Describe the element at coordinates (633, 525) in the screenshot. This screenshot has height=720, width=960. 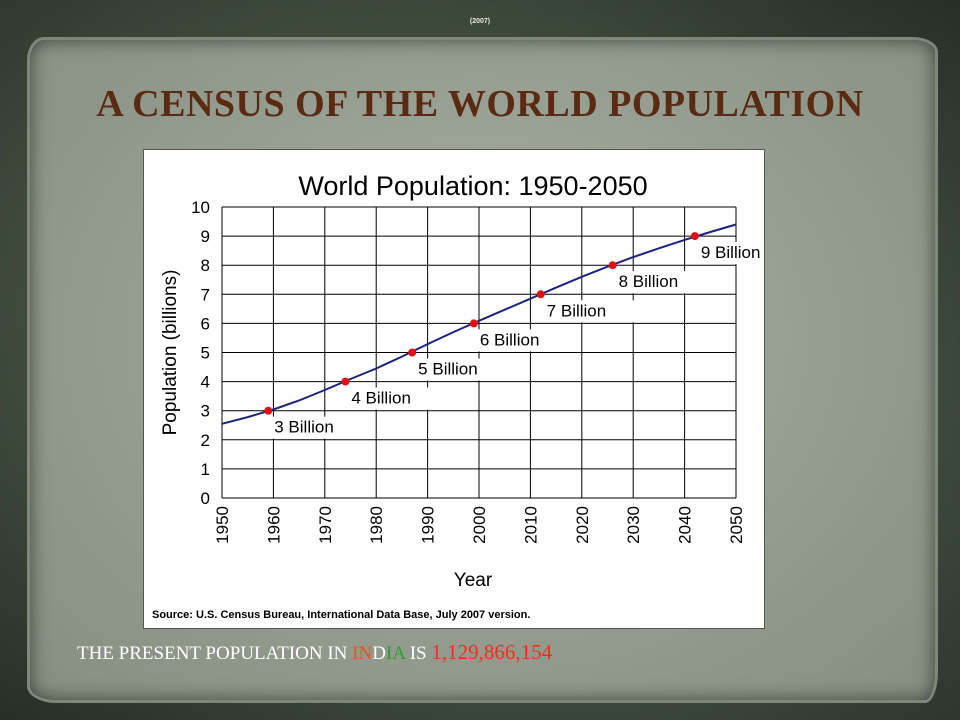
I see `x-tick-label: 2030` at that location.